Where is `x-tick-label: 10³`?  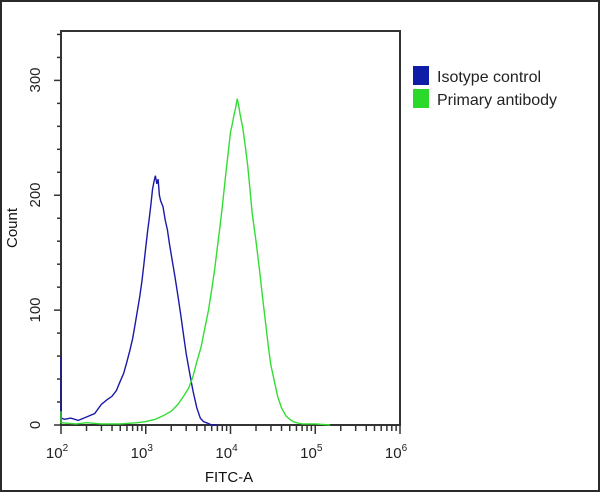 x-tick-label: 10³ is located at coordinates (142, 452).